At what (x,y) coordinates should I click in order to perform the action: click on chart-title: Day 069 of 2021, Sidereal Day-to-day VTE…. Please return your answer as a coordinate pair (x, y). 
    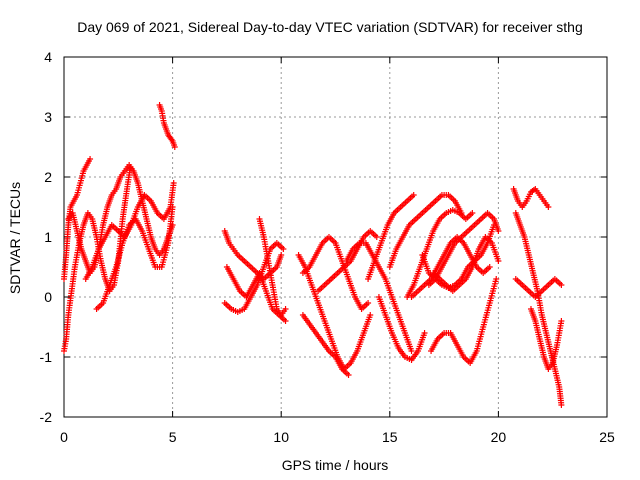
    Looking at the image, I should click on (330, 27).